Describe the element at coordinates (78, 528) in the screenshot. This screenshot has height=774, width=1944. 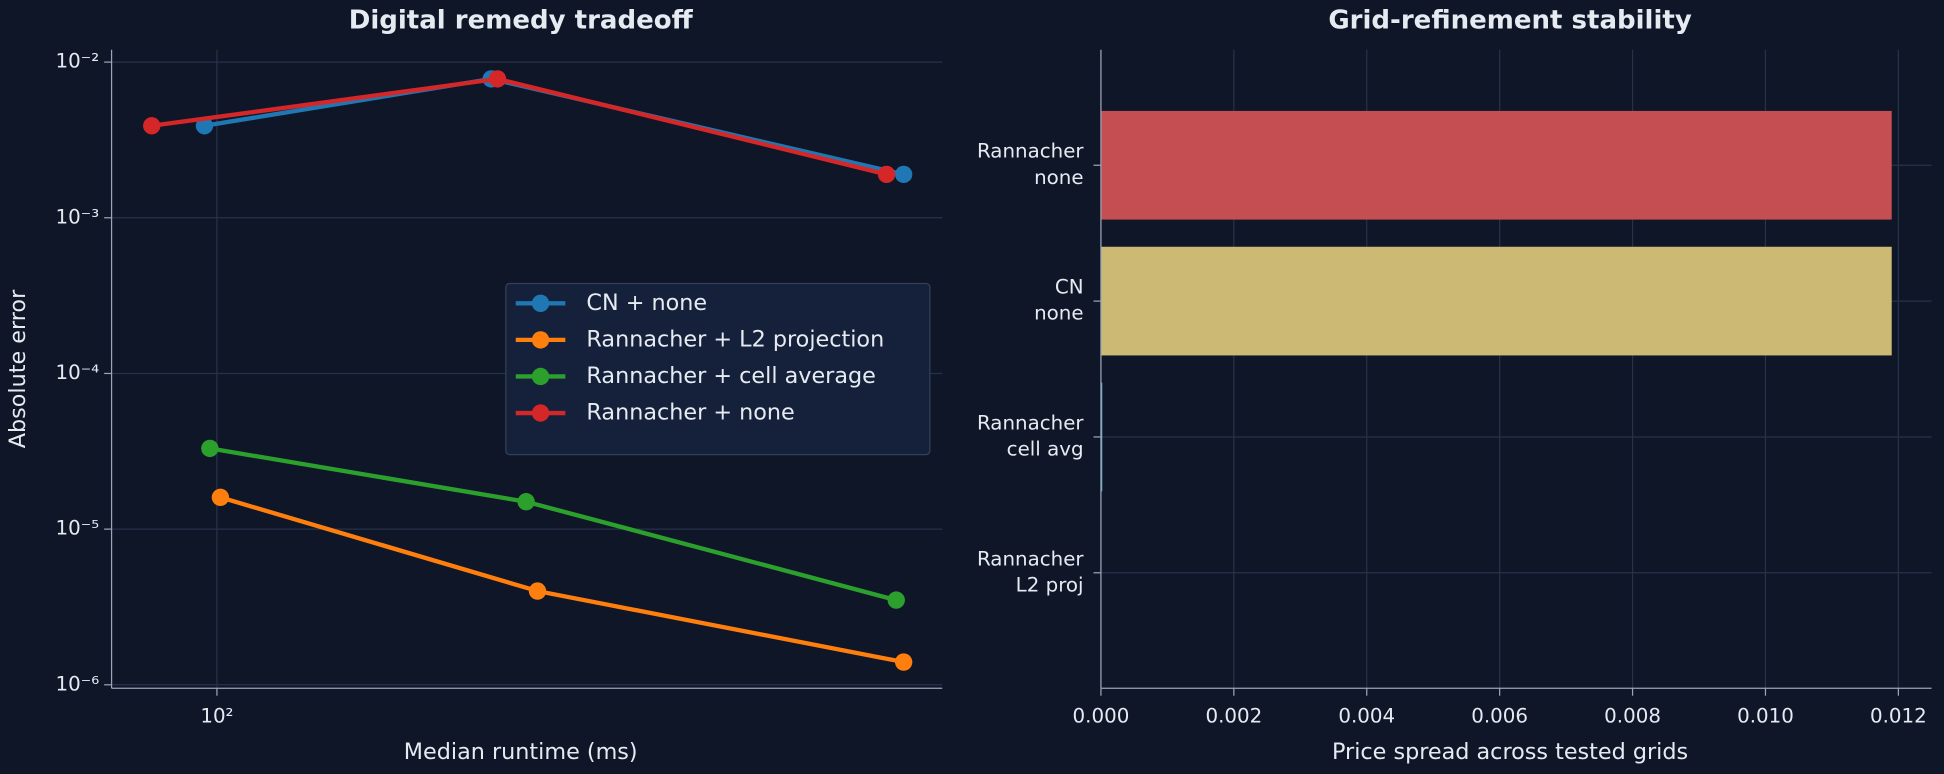
I see `y-tick-label: 10⁻⁵` at that location.